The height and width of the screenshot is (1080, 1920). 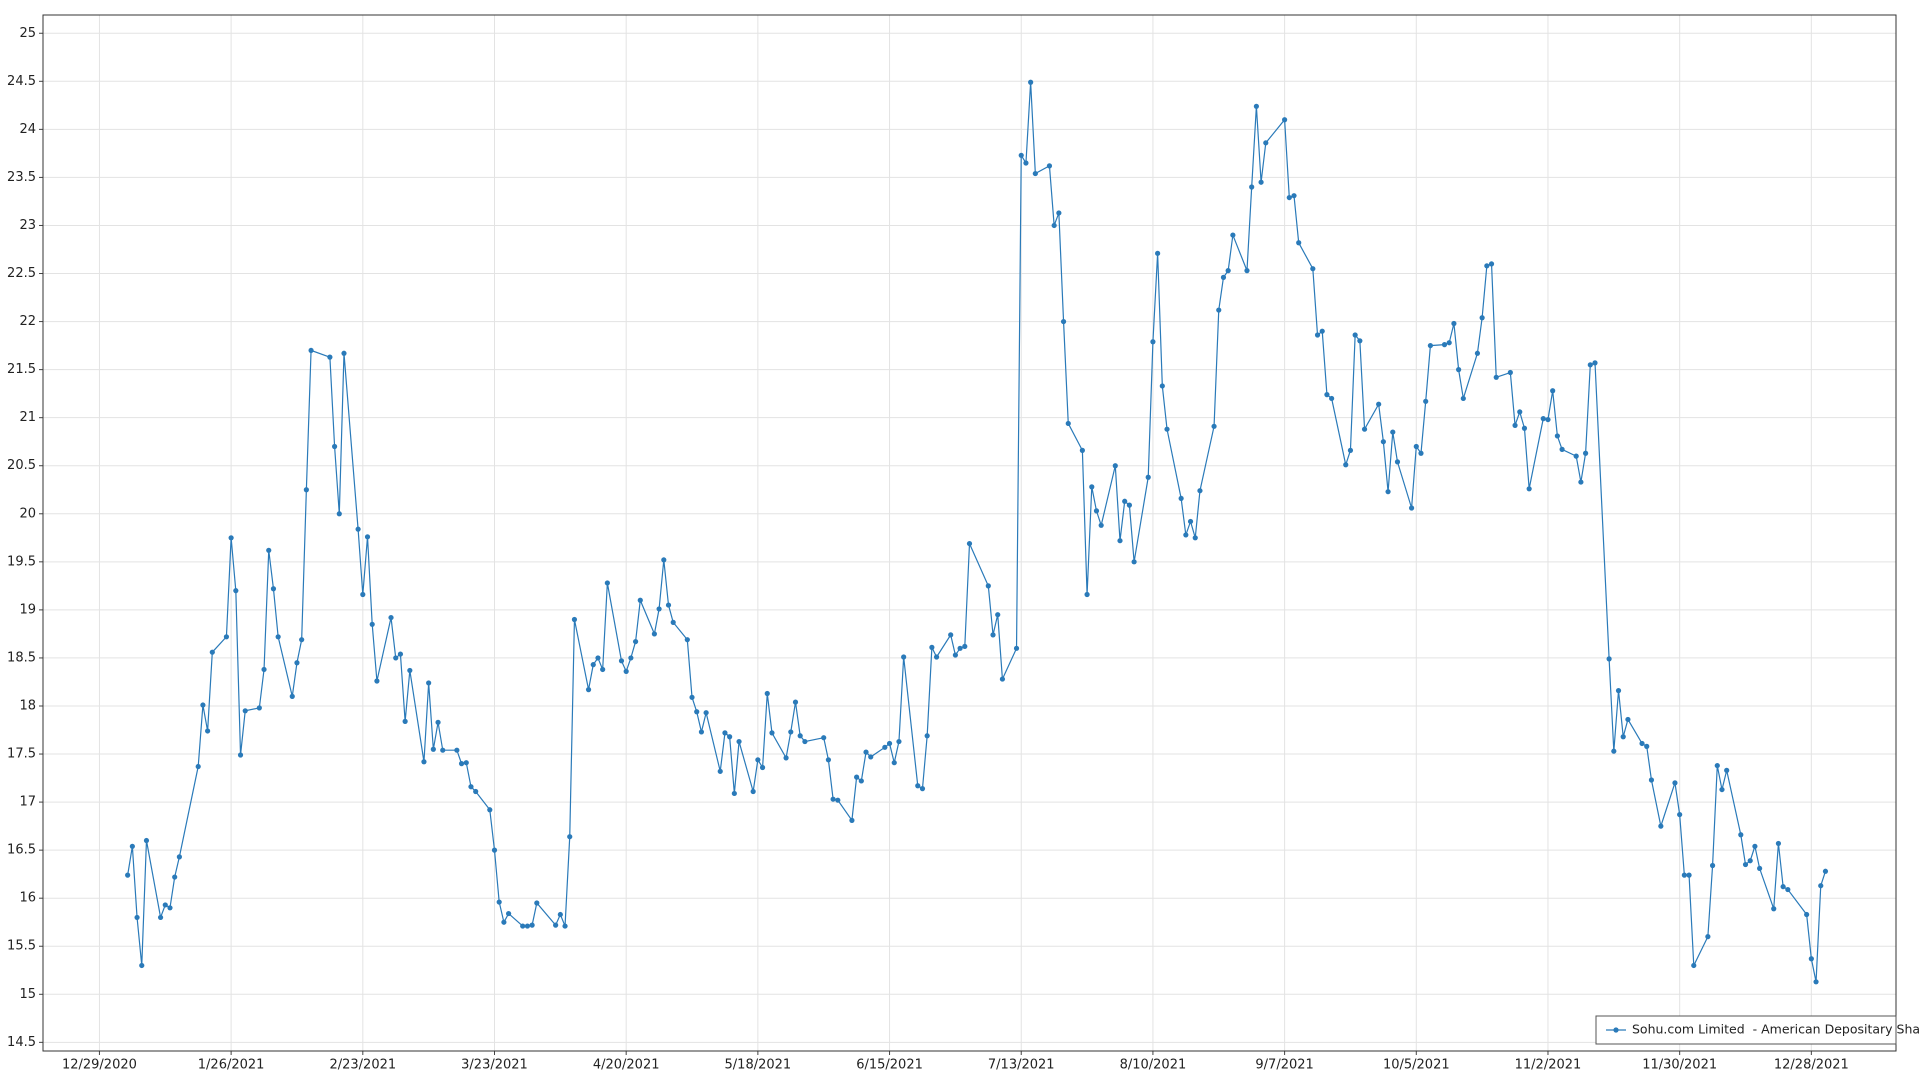 What do you see at coordinates (27, 321) in the screenshot?
I see `y-tick-label: 22` at bounding box center [27, 321].